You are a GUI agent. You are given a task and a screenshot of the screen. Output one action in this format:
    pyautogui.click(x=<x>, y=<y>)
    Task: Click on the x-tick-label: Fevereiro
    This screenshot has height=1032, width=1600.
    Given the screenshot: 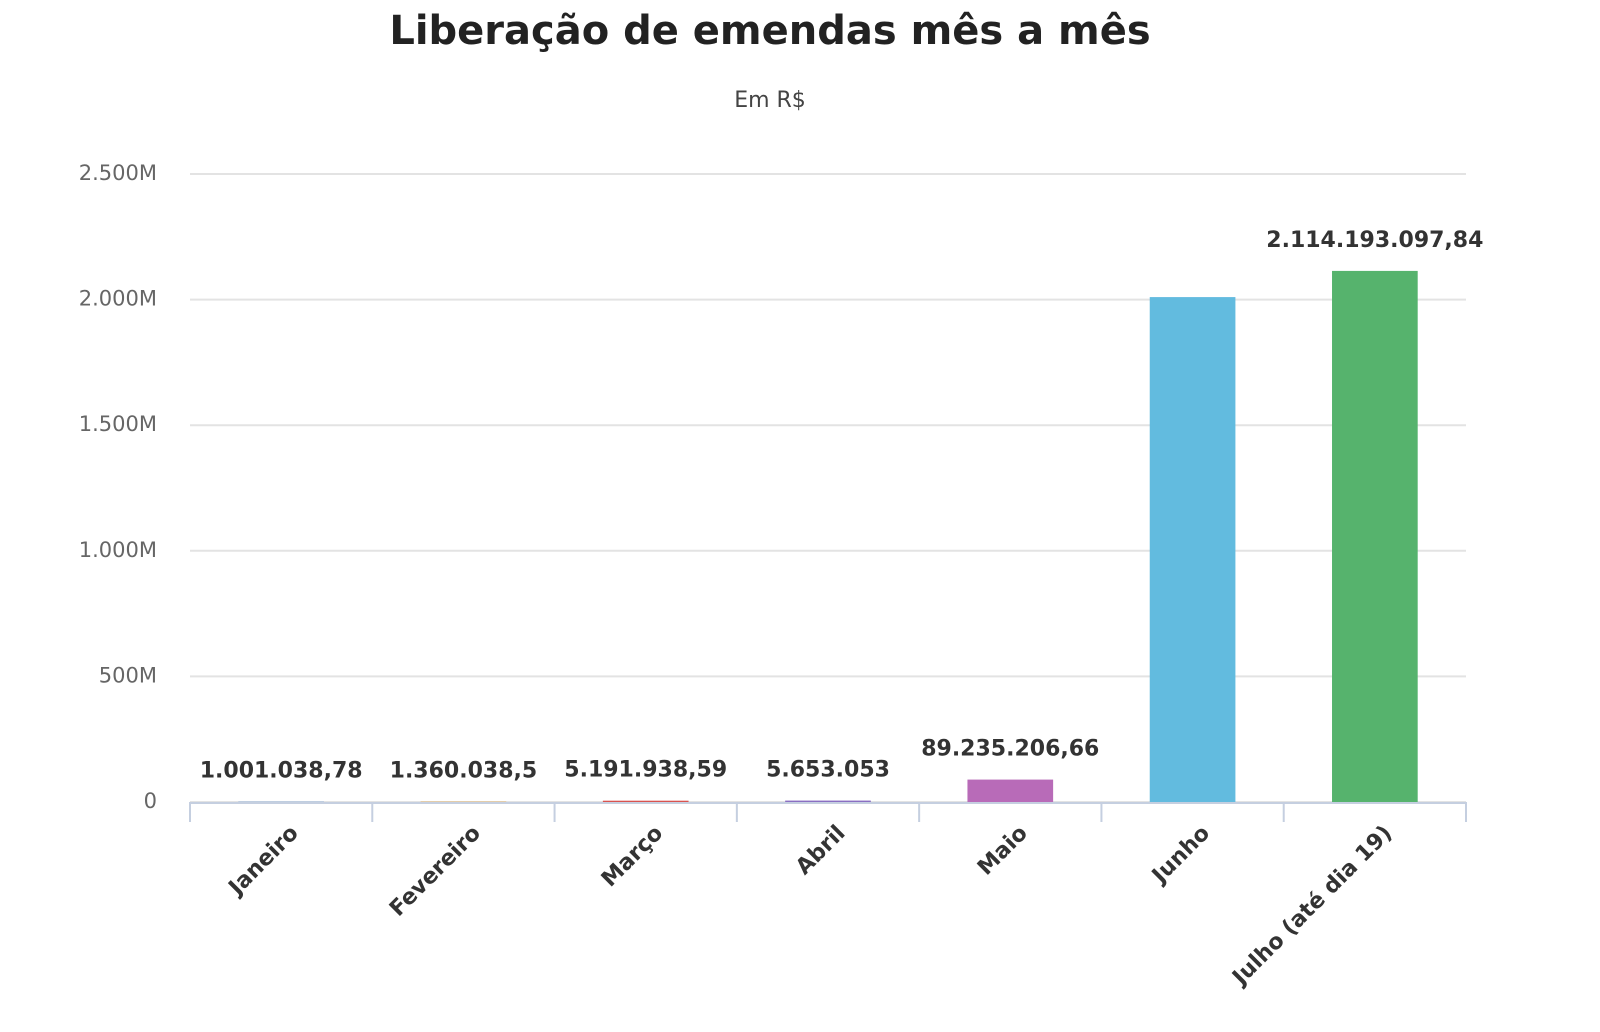 What is the action you would take?
    pyautogui.click(x=435, y=871)
    